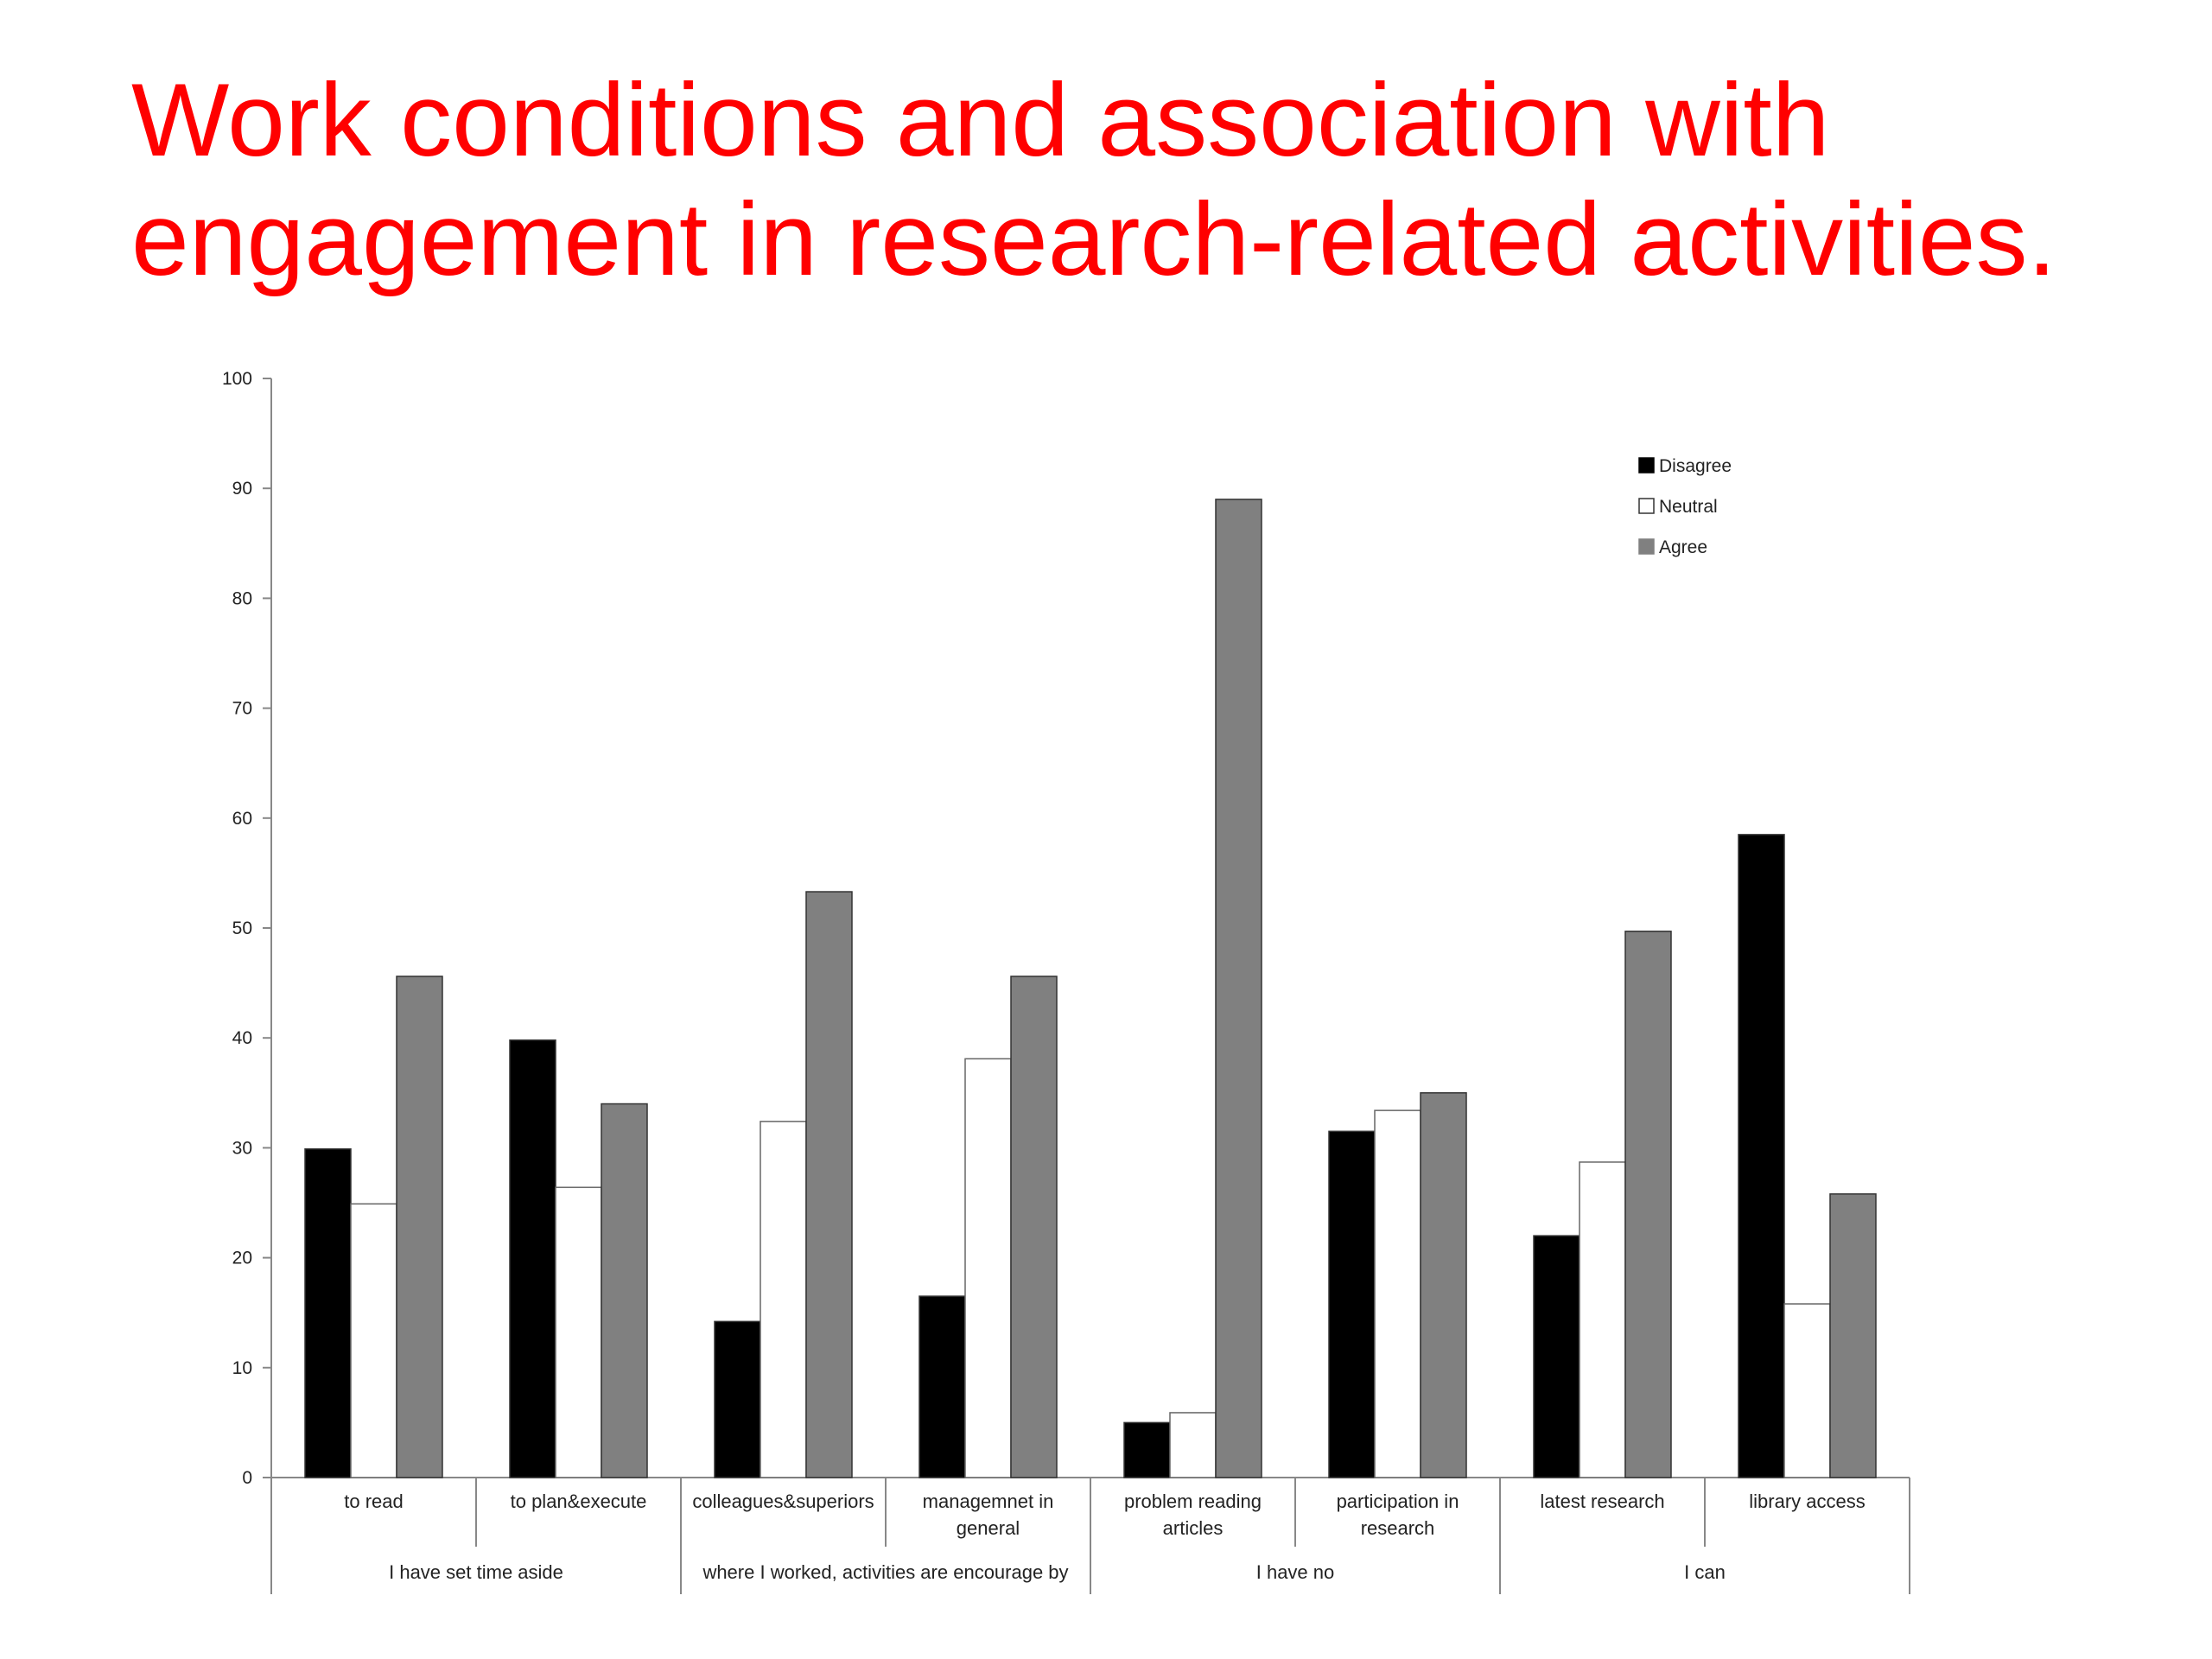  Describe the element at coordinates (1398, 1528) in the screenshot. I see `category-label-line: research` at that location.